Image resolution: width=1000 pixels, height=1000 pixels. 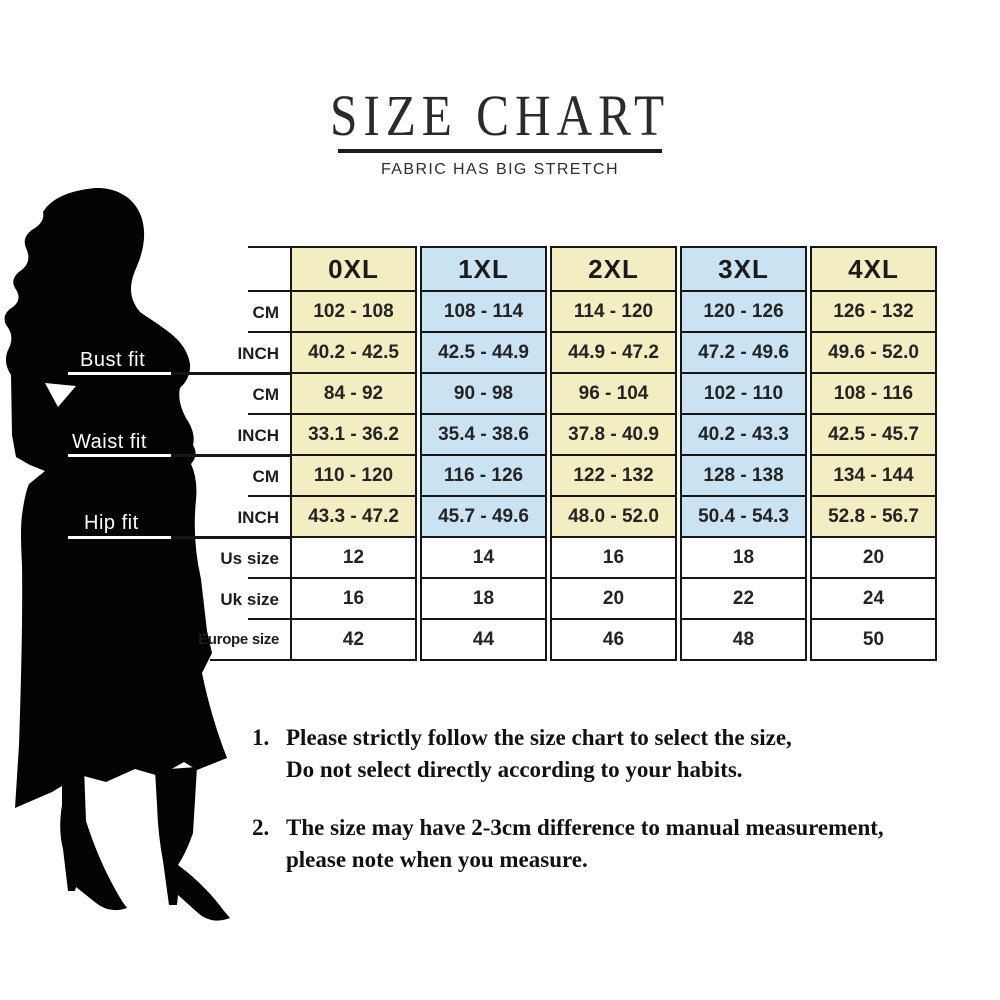 What do you see at coordinates (113, 360) in the screenshot?
I see `bust-fit-label: Bust fit` at bounding box center [113, 360].